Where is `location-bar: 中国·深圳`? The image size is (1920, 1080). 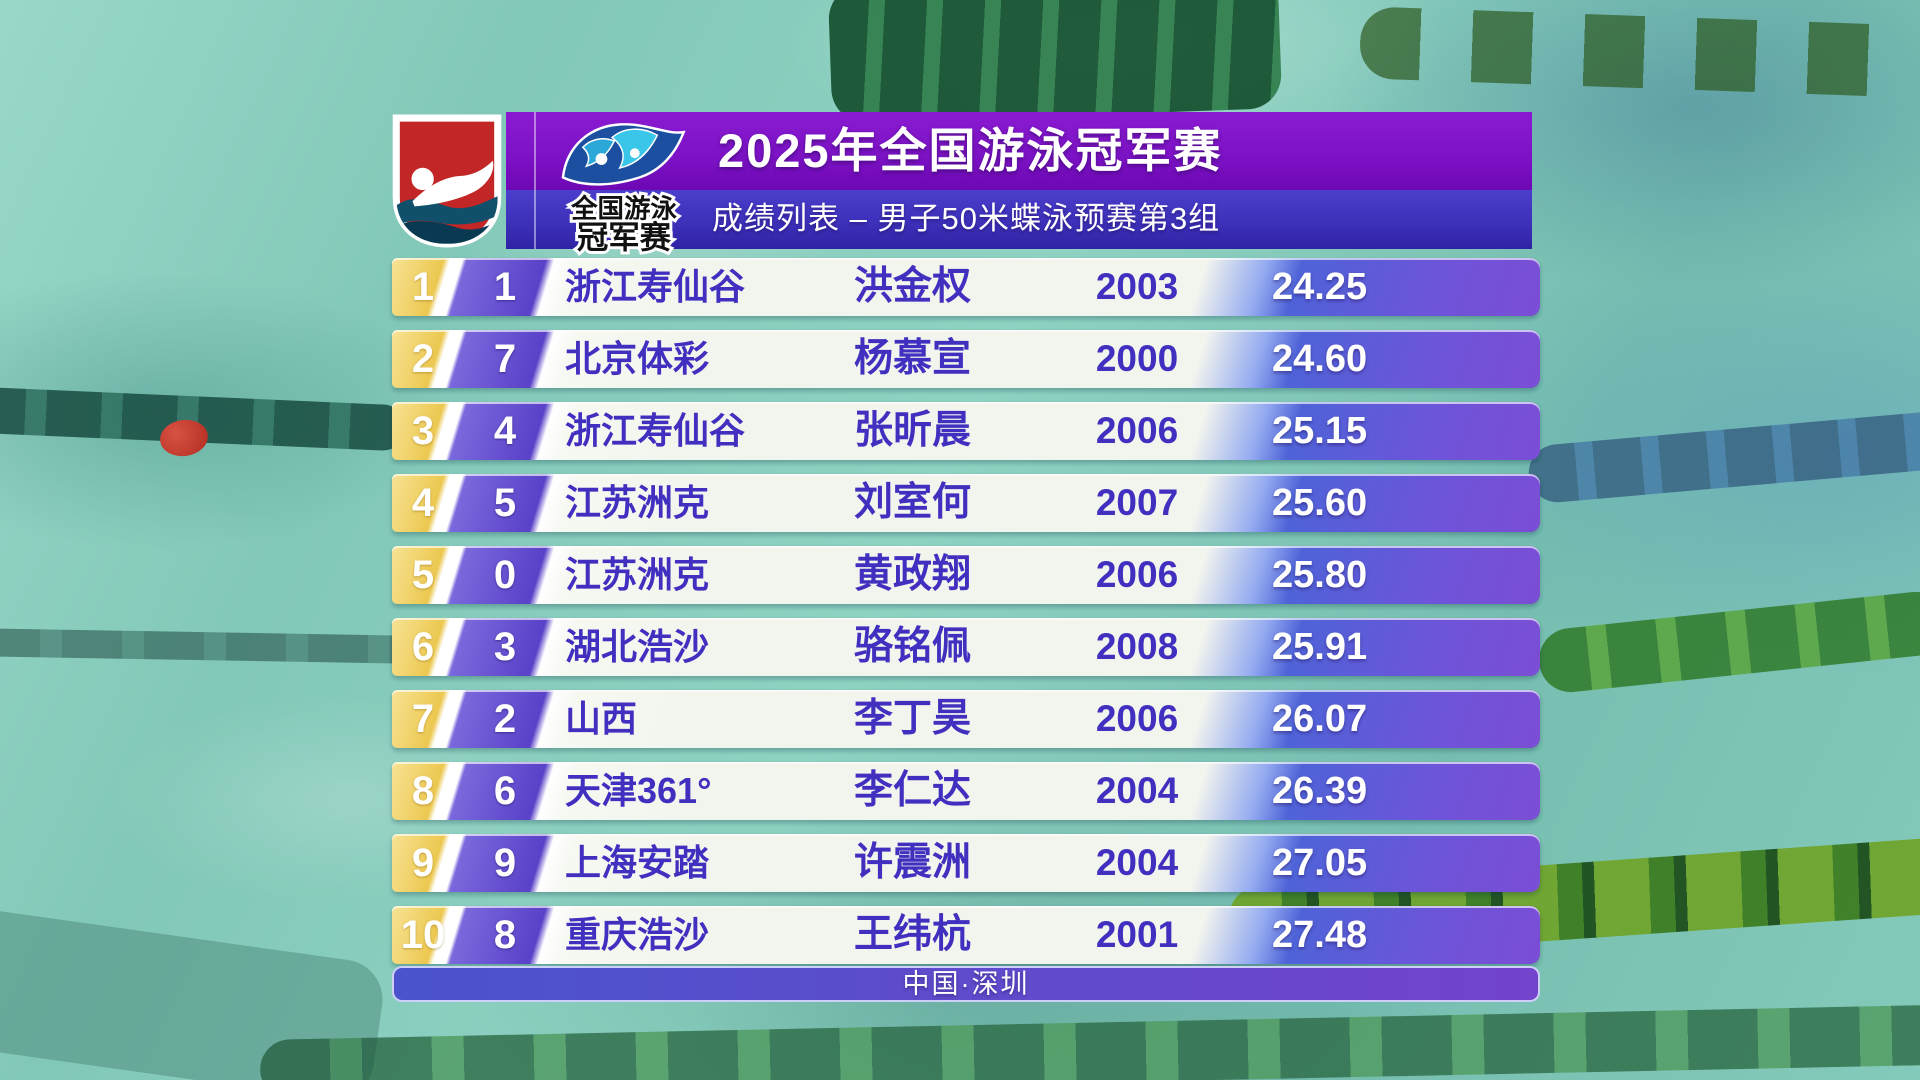 location-bar: 中国·深圳 is located at coordinates (966, 984).